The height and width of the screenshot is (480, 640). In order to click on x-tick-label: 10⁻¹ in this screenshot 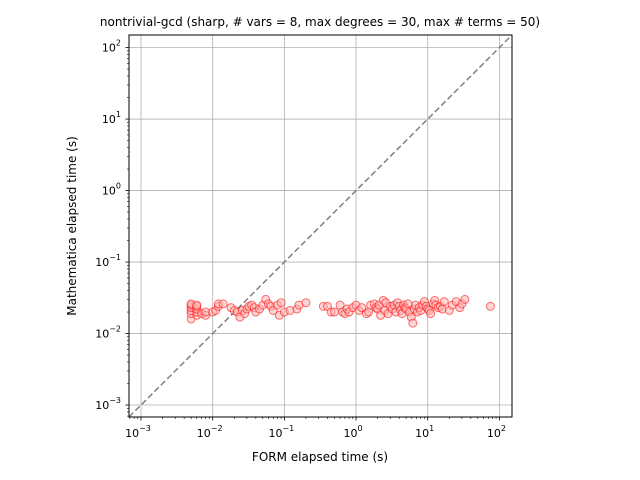, I will do `click(281, 432)`.